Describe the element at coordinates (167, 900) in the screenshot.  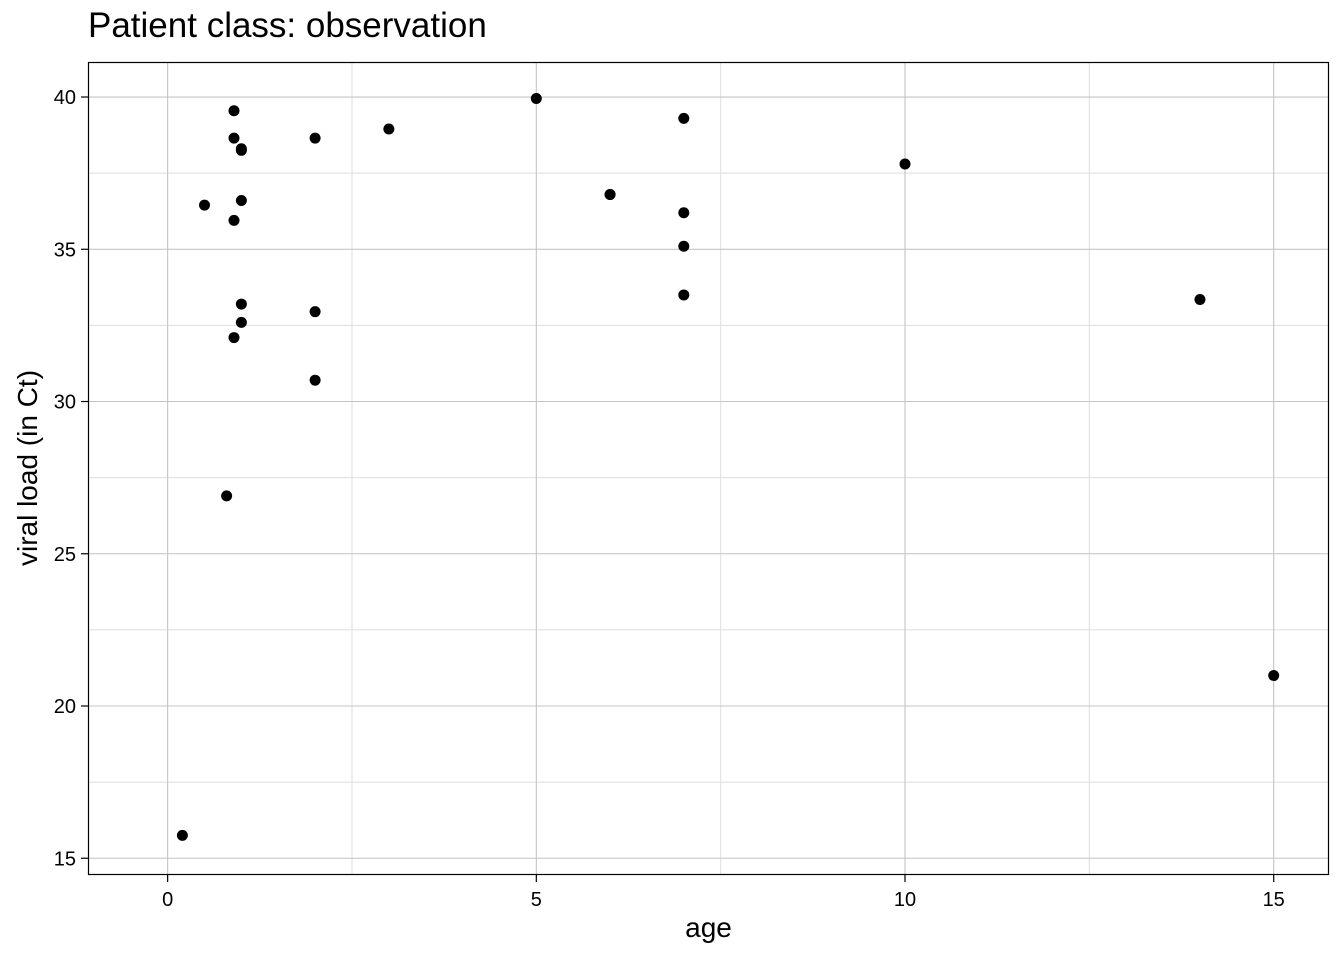
I see `x-tick-label: 0` at that location.